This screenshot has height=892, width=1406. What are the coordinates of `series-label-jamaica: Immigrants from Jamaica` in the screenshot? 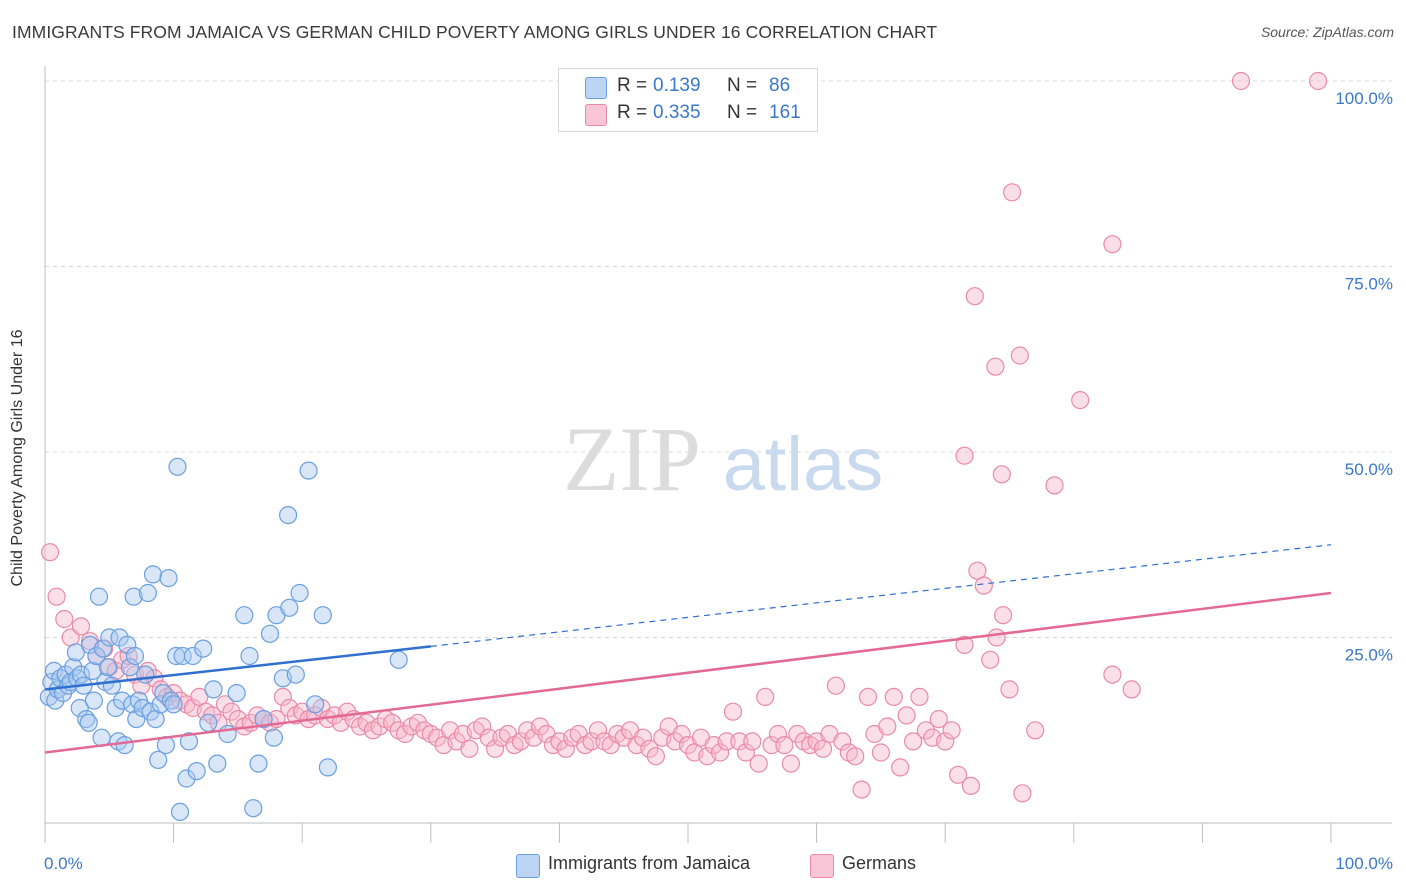 It's located at (649, 863).